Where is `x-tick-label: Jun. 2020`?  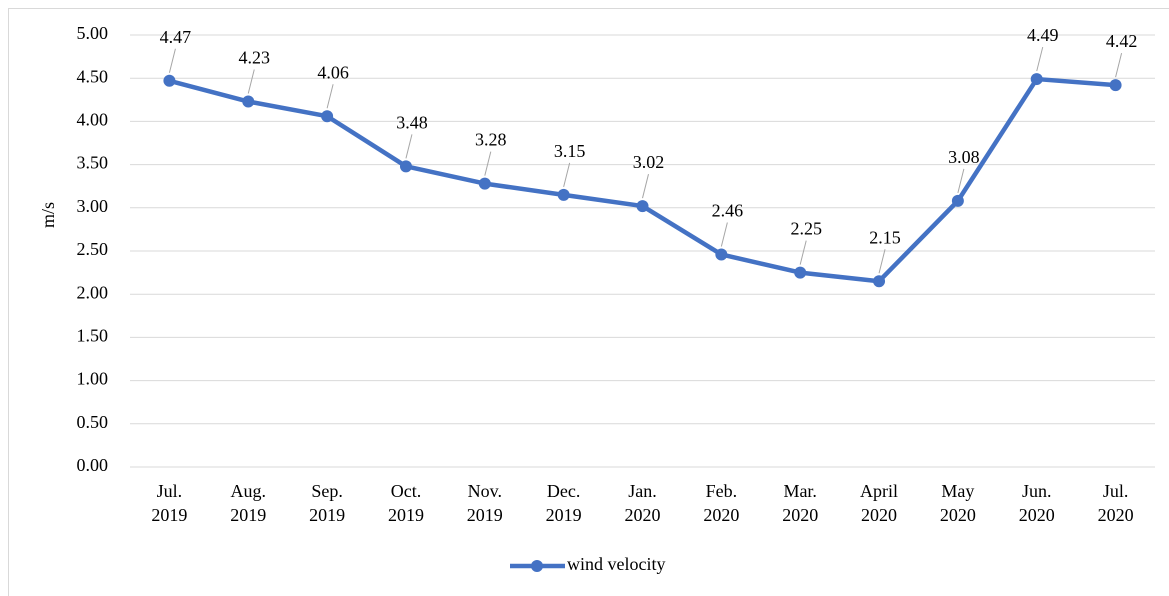 x-tick-label: Jun. 2020 is located at coordinates (1037, 503).